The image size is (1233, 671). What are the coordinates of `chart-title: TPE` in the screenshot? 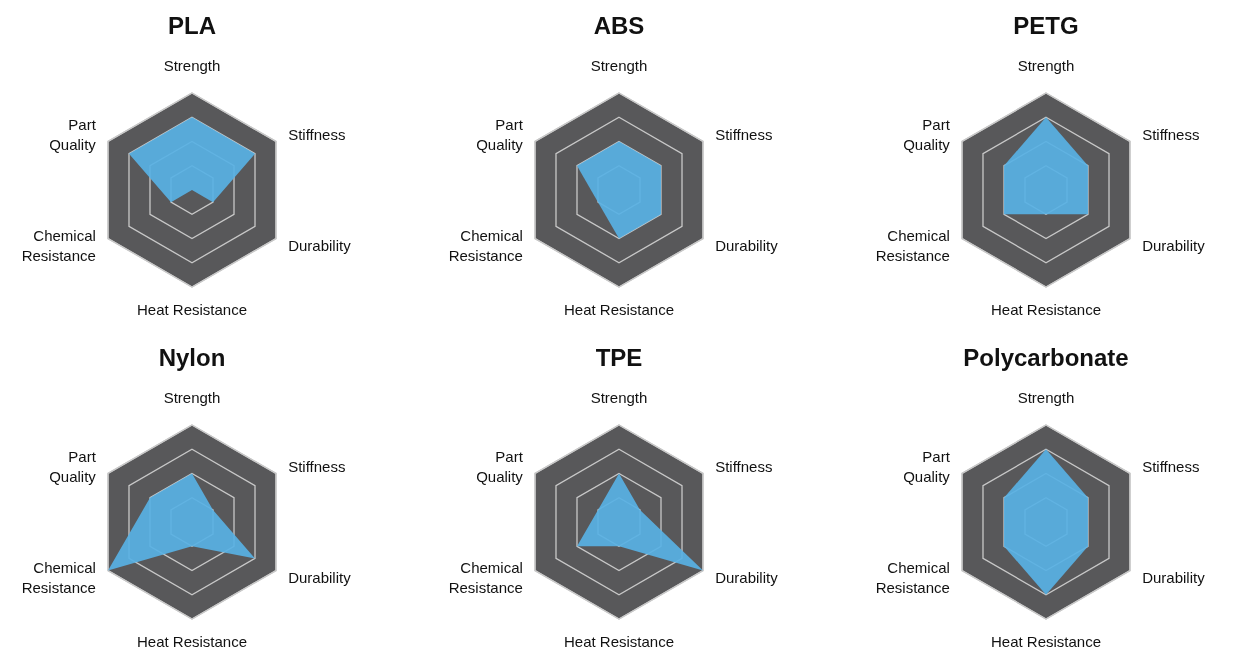 It's located at (619, 358).